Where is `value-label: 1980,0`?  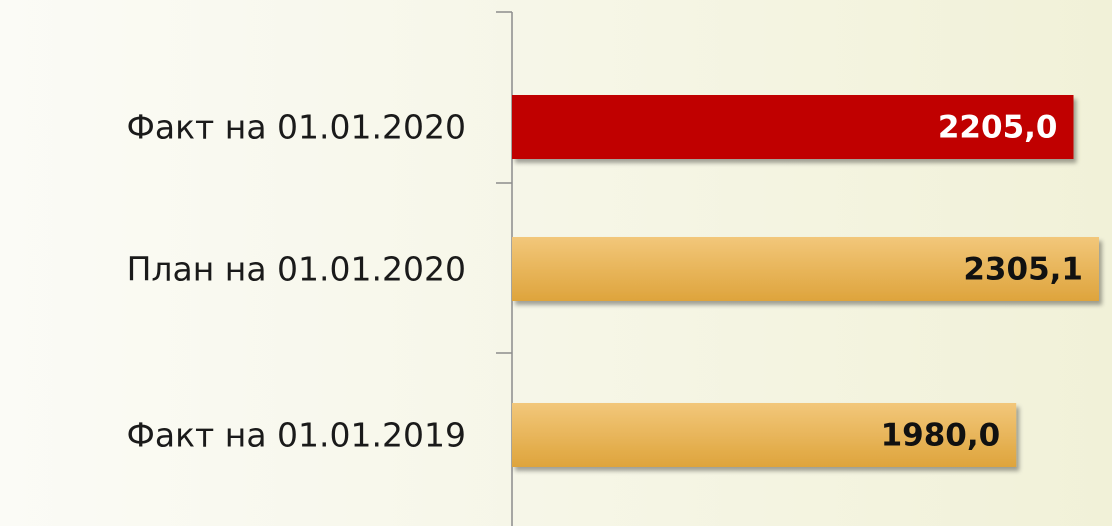 value-label: 1980,0 is located at coordinates (941, 436).